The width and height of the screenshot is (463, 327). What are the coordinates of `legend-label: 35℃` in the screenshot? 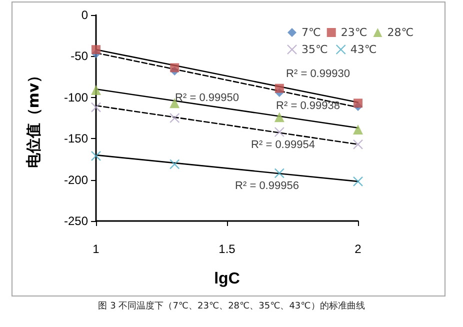 It's located at (315, 49).